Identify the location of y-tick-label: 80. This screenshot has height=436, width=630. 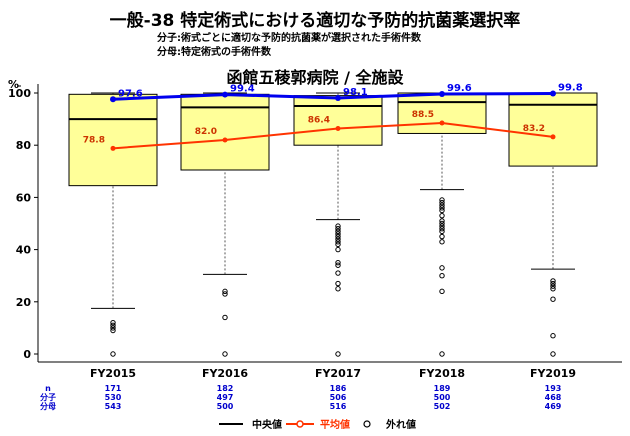
(24, 145).